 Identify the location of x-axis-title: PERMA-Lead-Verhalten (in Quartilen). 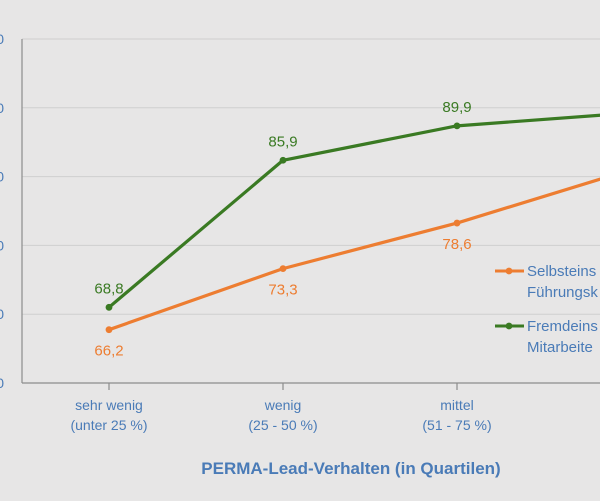
(350, 468).